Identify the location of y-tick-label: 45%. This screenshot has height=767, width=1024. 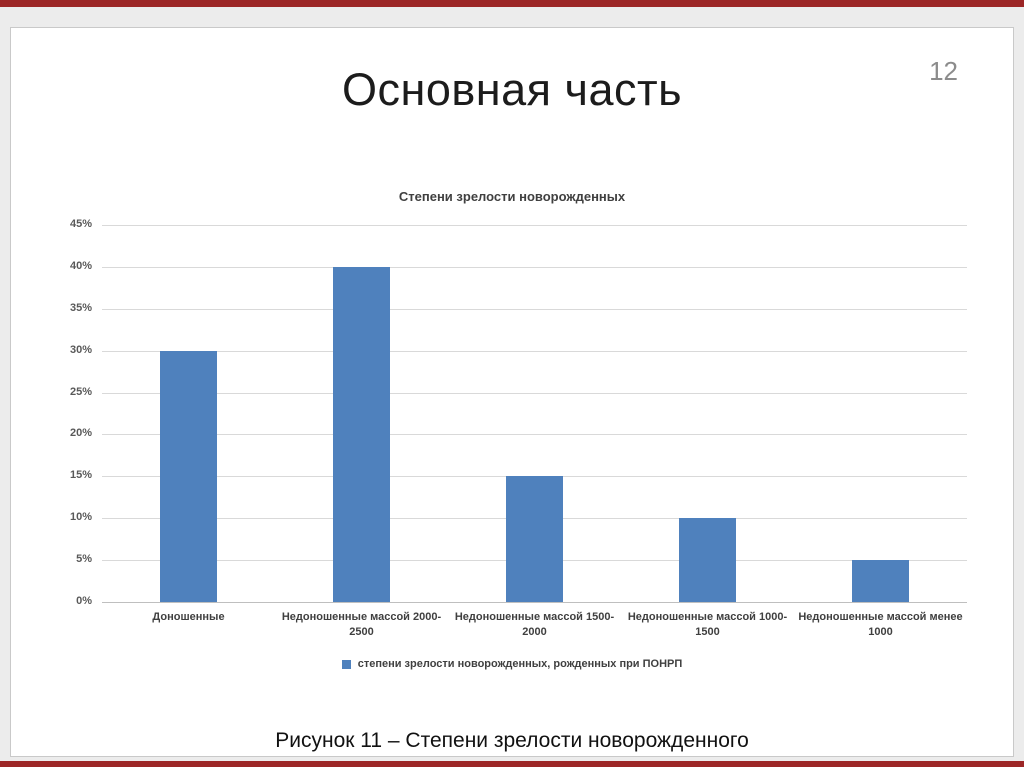
(80, 224).